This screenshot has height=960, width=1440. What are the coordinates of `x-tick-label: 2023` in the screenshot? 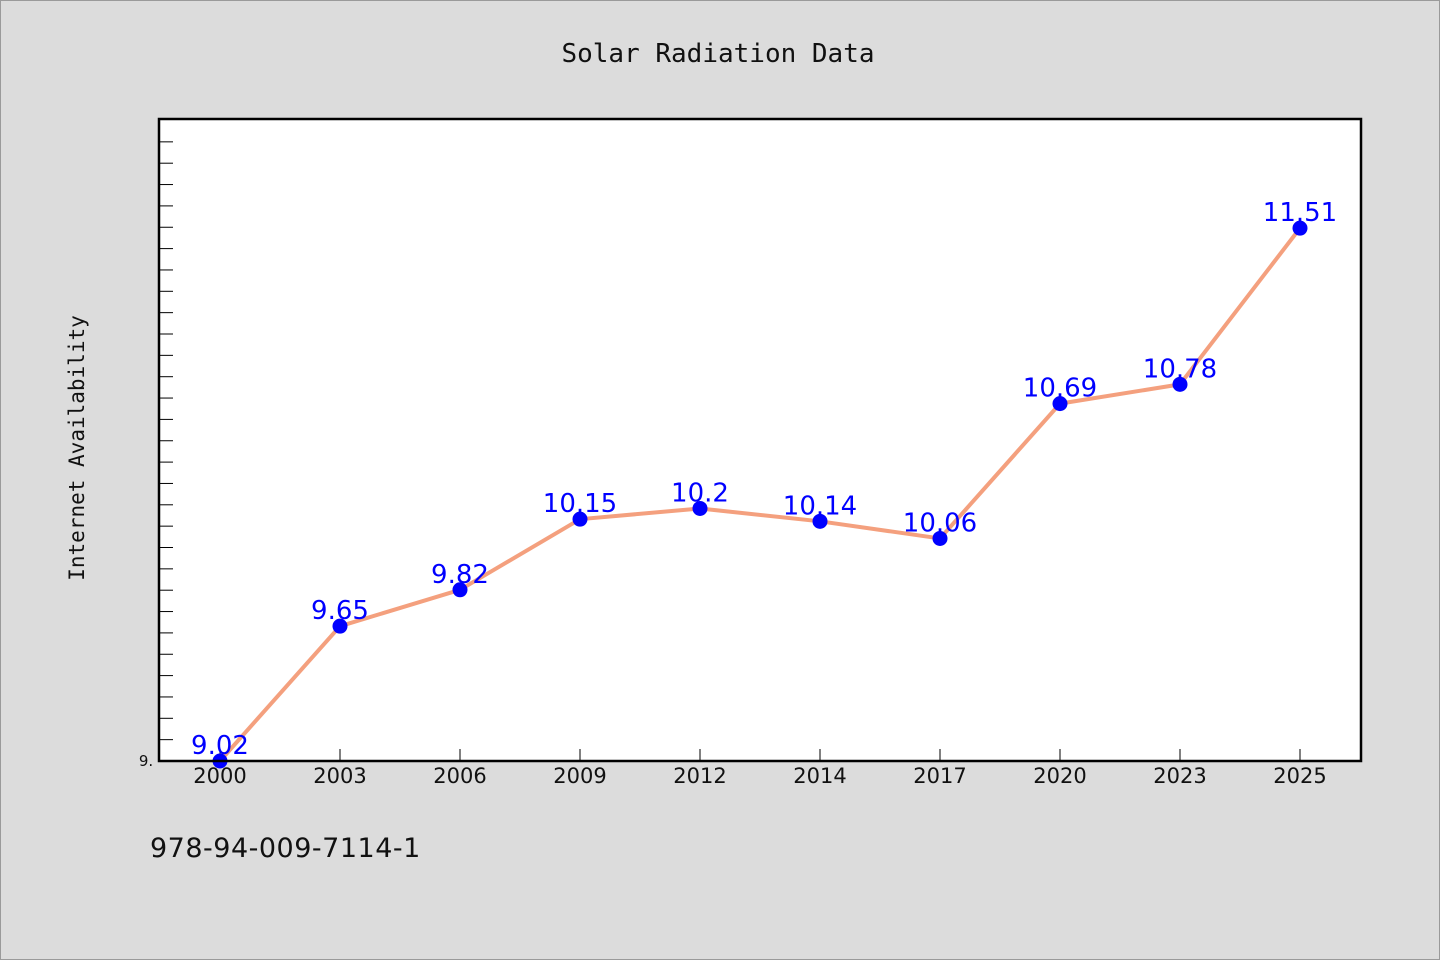 It's located at (1179, 776).